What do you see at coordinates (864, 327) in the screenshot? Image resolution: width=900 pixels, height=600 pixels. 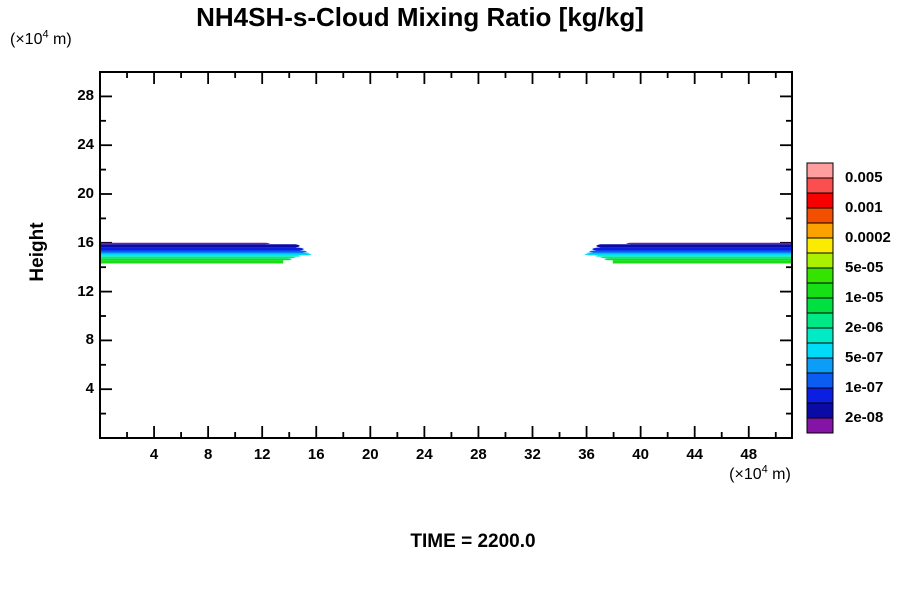 I see `colorbar-label: 2e-06` at bounding box center [864, 327].